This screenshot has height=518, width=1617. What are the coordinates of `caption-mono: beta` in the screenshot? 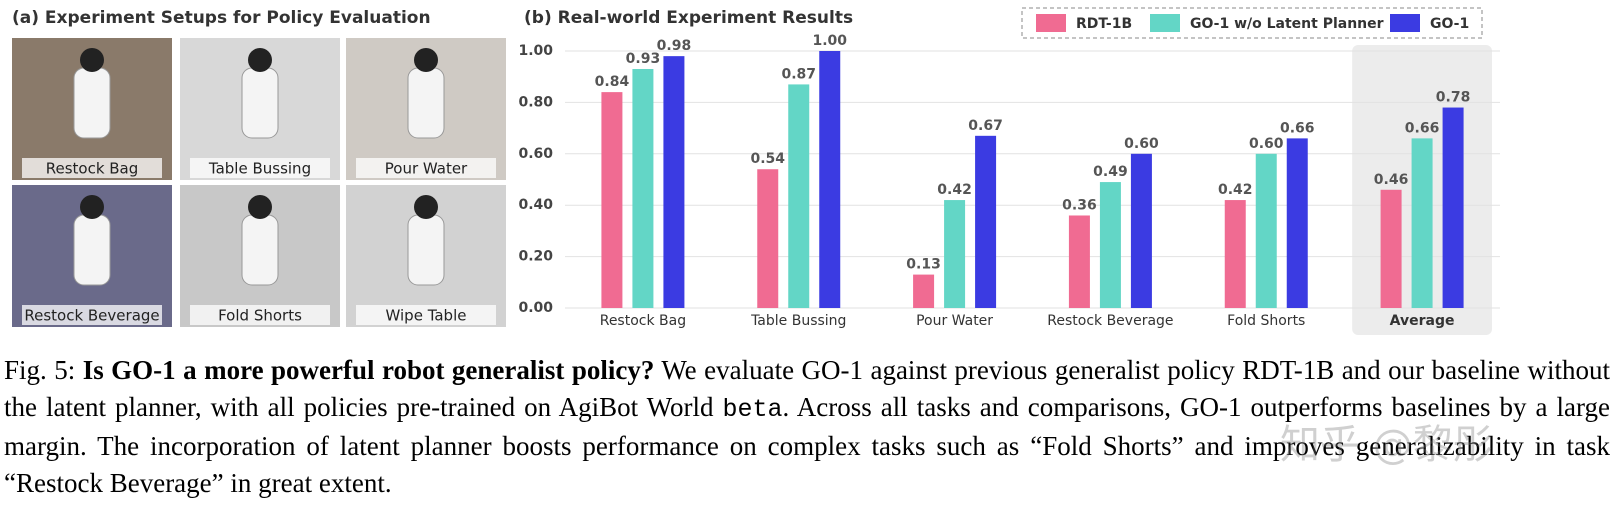 It's located at (752, 409).